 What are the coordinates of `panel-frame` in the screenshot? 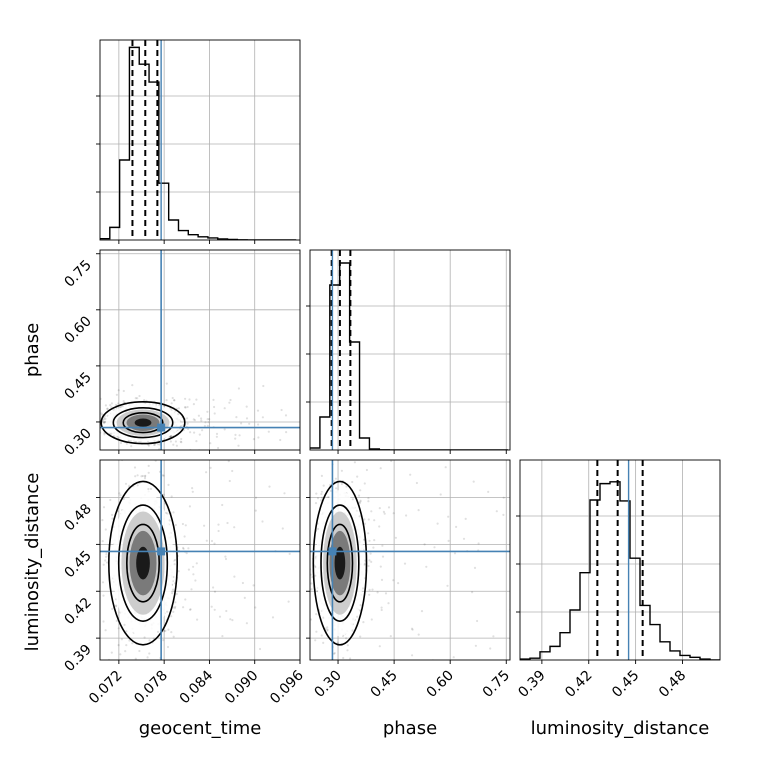 It's located at (200, 560).